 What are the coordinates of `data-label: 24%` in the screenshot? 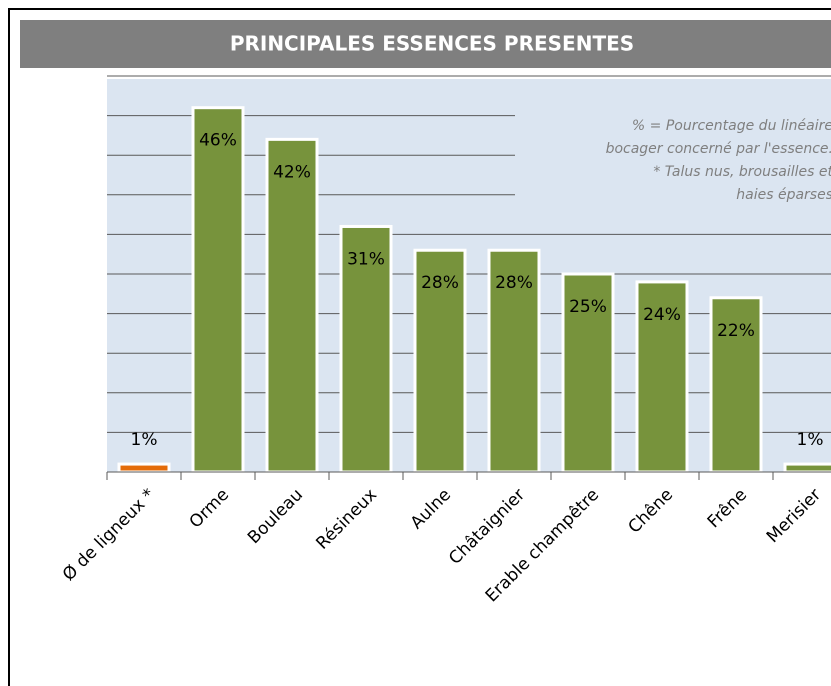 It's located at (662, 315).